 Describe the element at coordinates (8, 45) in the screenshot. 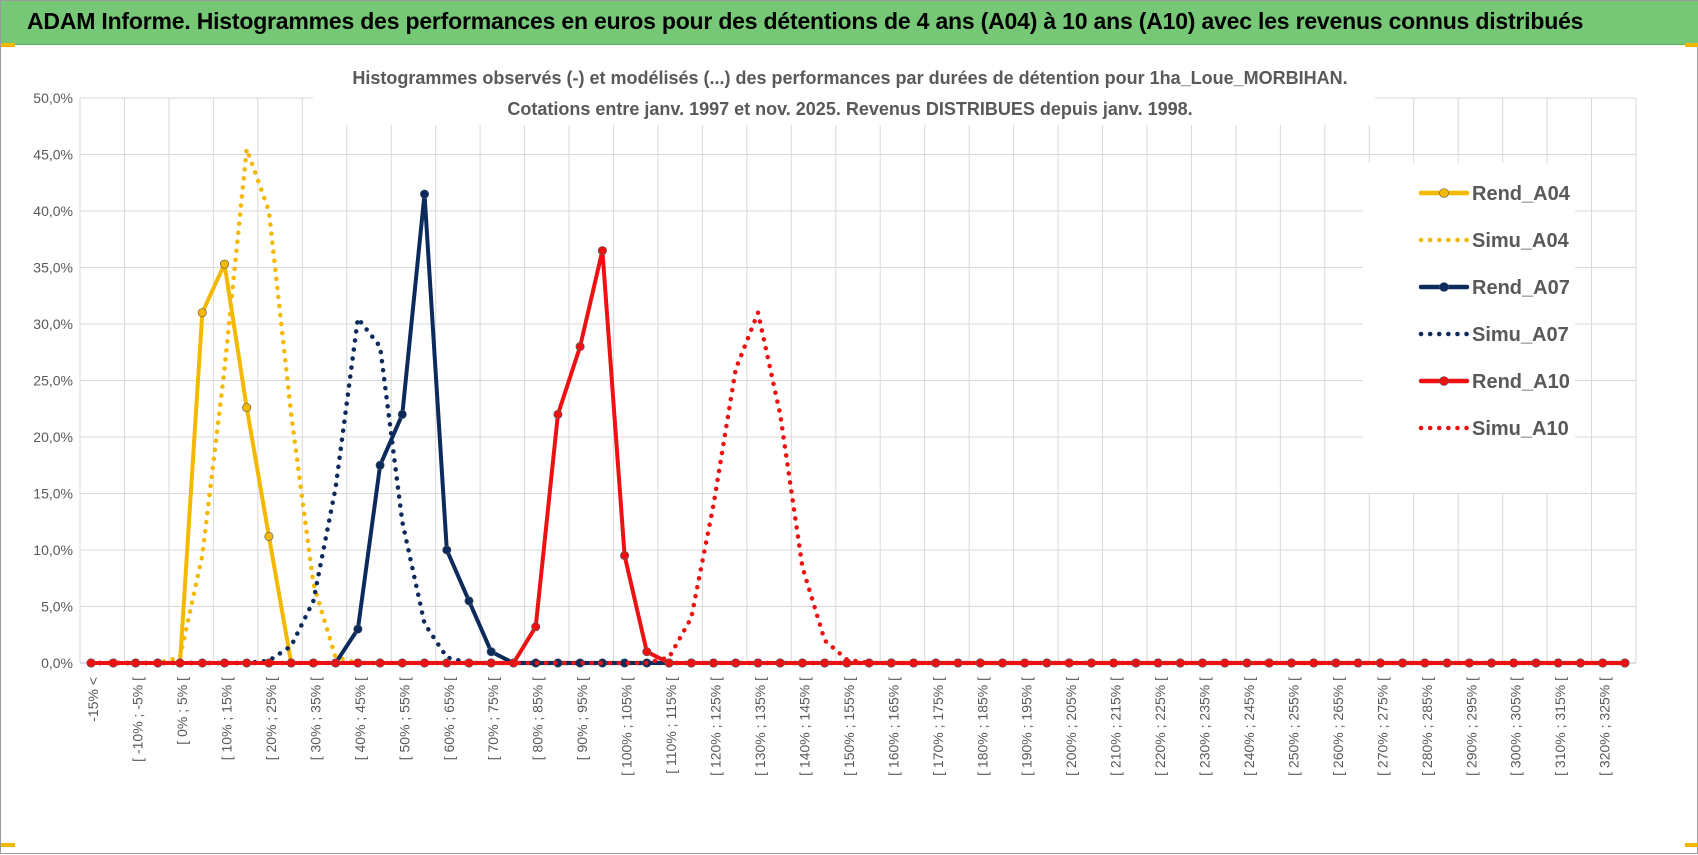

I see `corner-mark-top-left` at that location.